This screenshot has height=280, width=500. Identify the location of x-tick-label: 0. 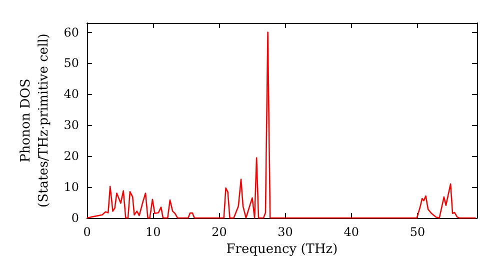
(87, 232).